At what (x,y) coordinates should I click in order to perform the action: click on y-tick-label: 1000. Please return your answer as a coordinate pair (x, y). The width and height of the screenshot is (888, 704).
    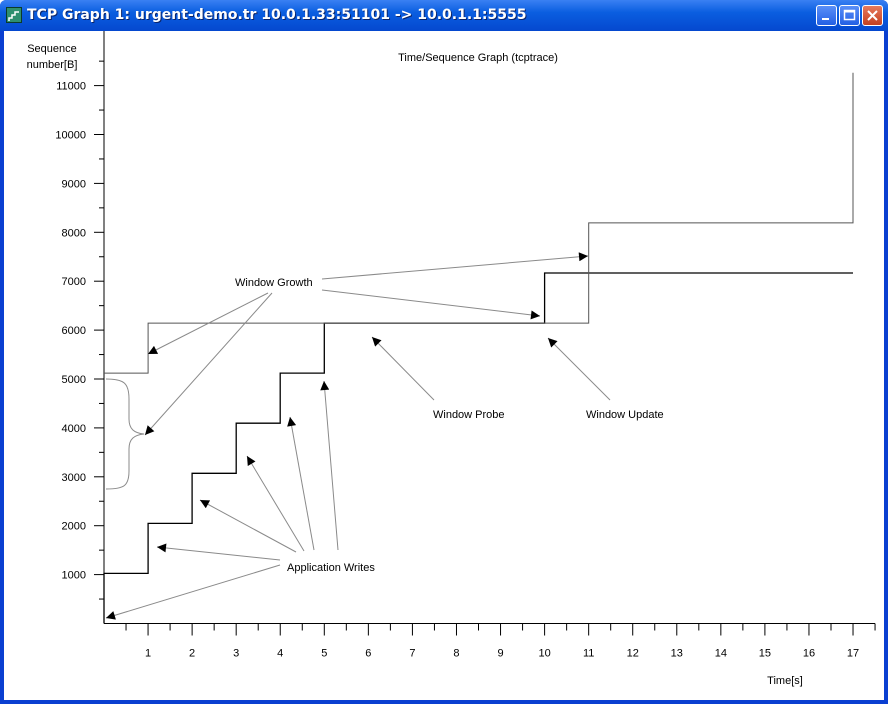
    Looking at the image, I should click on (74, 576).